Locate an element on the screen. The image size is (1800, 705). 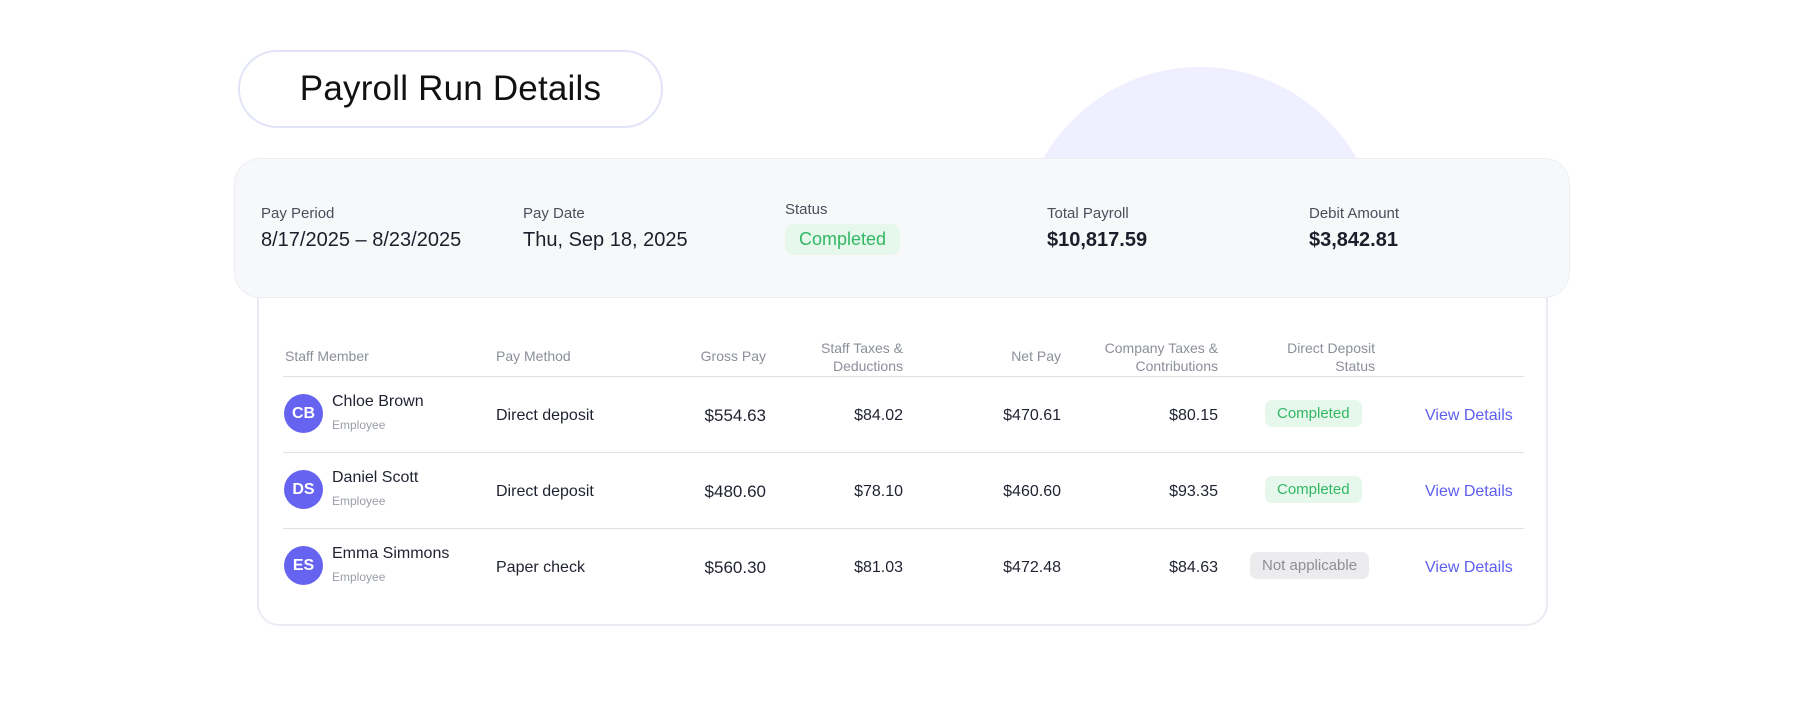
header-pay-method: Pay Method is located at coordinates (533, 356).